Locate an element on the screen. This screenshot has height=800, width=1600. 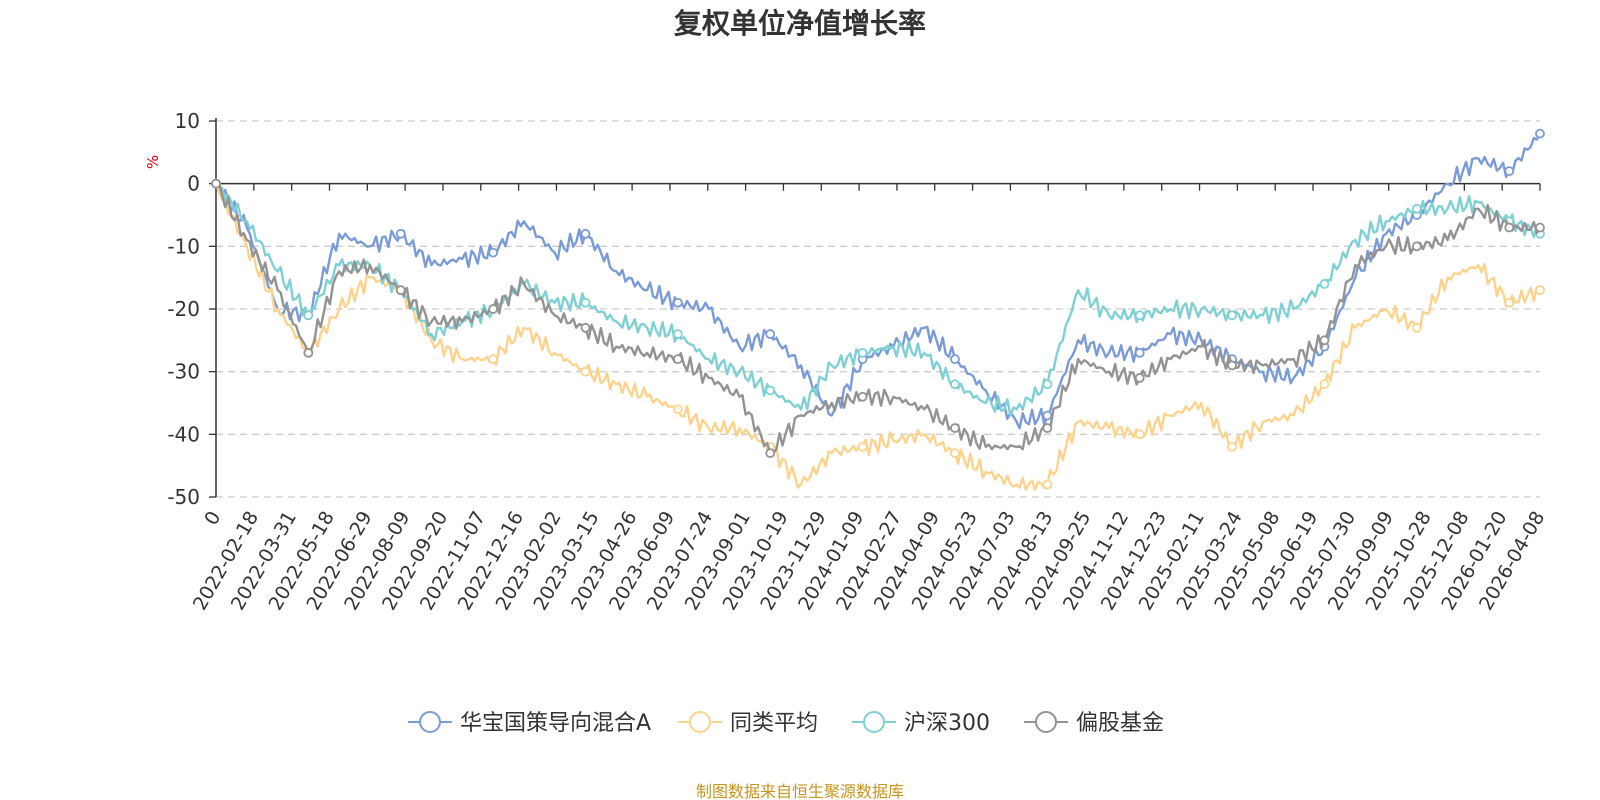
y-tick-label: -20 is located at coordinates (183, 309).